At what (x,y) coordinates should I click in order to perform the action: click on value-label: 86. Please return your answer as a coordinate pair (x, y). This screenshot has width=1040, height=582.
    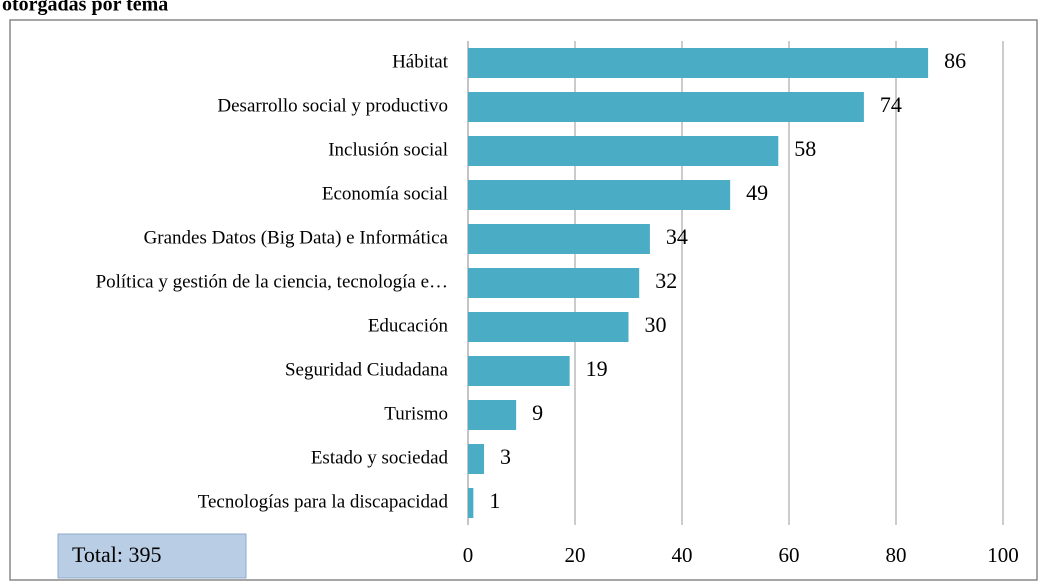
    Looking at the image, I should click on (955, 60).